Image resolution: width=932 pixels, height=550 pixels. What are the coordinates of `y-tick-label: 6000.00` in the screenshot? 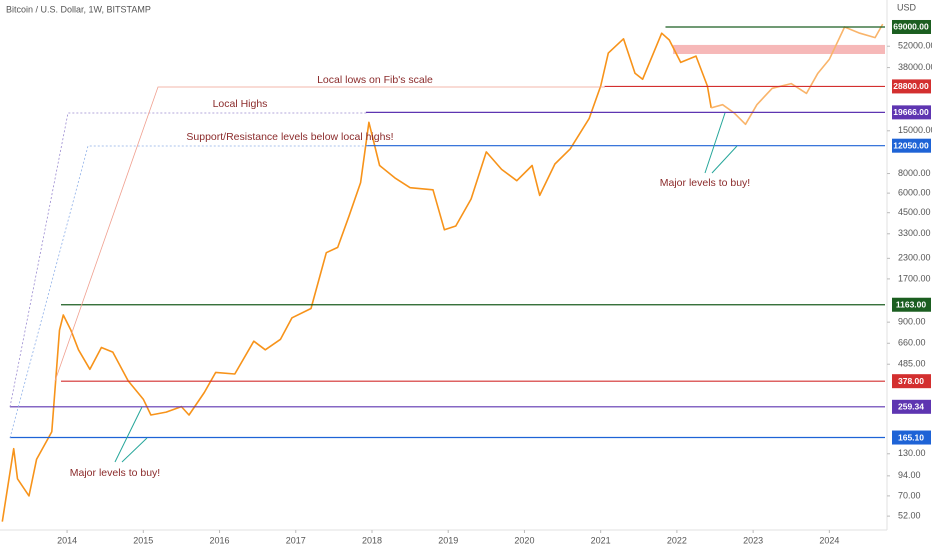 It's located at (914, 192).